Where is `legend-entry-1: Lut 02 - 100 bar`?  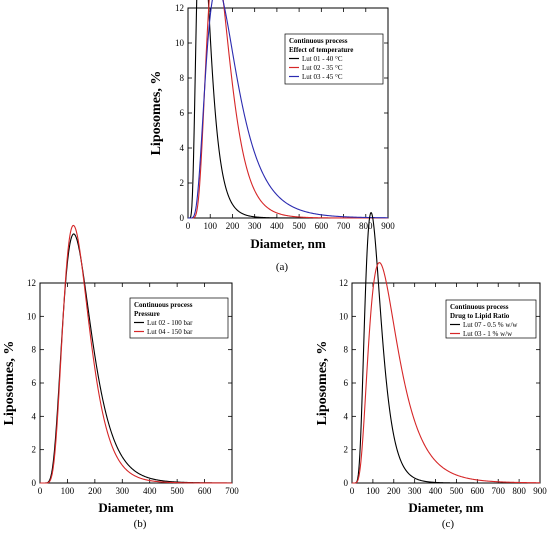
legend-entry-1: Lut 02 - 100 bar is located at coordinates (170, 323).